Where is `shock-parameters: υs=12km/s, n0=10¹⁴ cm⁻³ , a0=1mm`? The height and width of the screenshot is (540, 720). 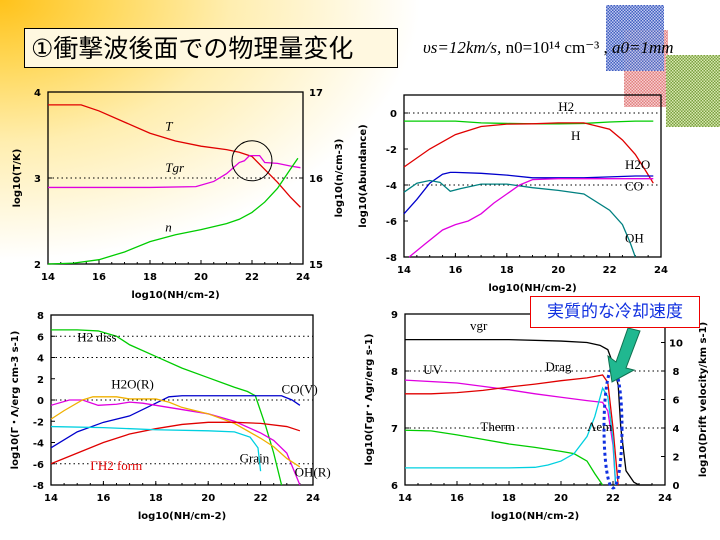 shock-parameters: υs=12km/s, n0=10¹⁴ cm⁻³ , a0=1mm is located at coordinates (548, 48).